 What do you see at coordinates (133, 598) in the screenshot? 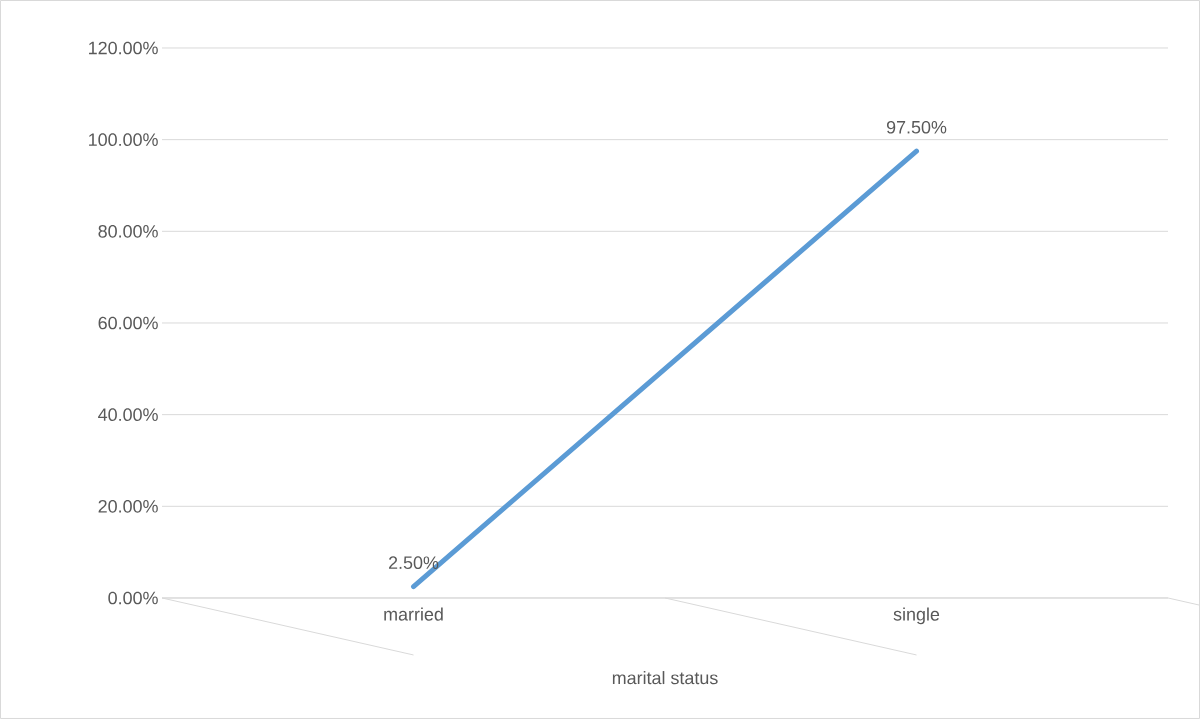
I see `y-tick-label: 0.00%` at bounding box center [133, 598].